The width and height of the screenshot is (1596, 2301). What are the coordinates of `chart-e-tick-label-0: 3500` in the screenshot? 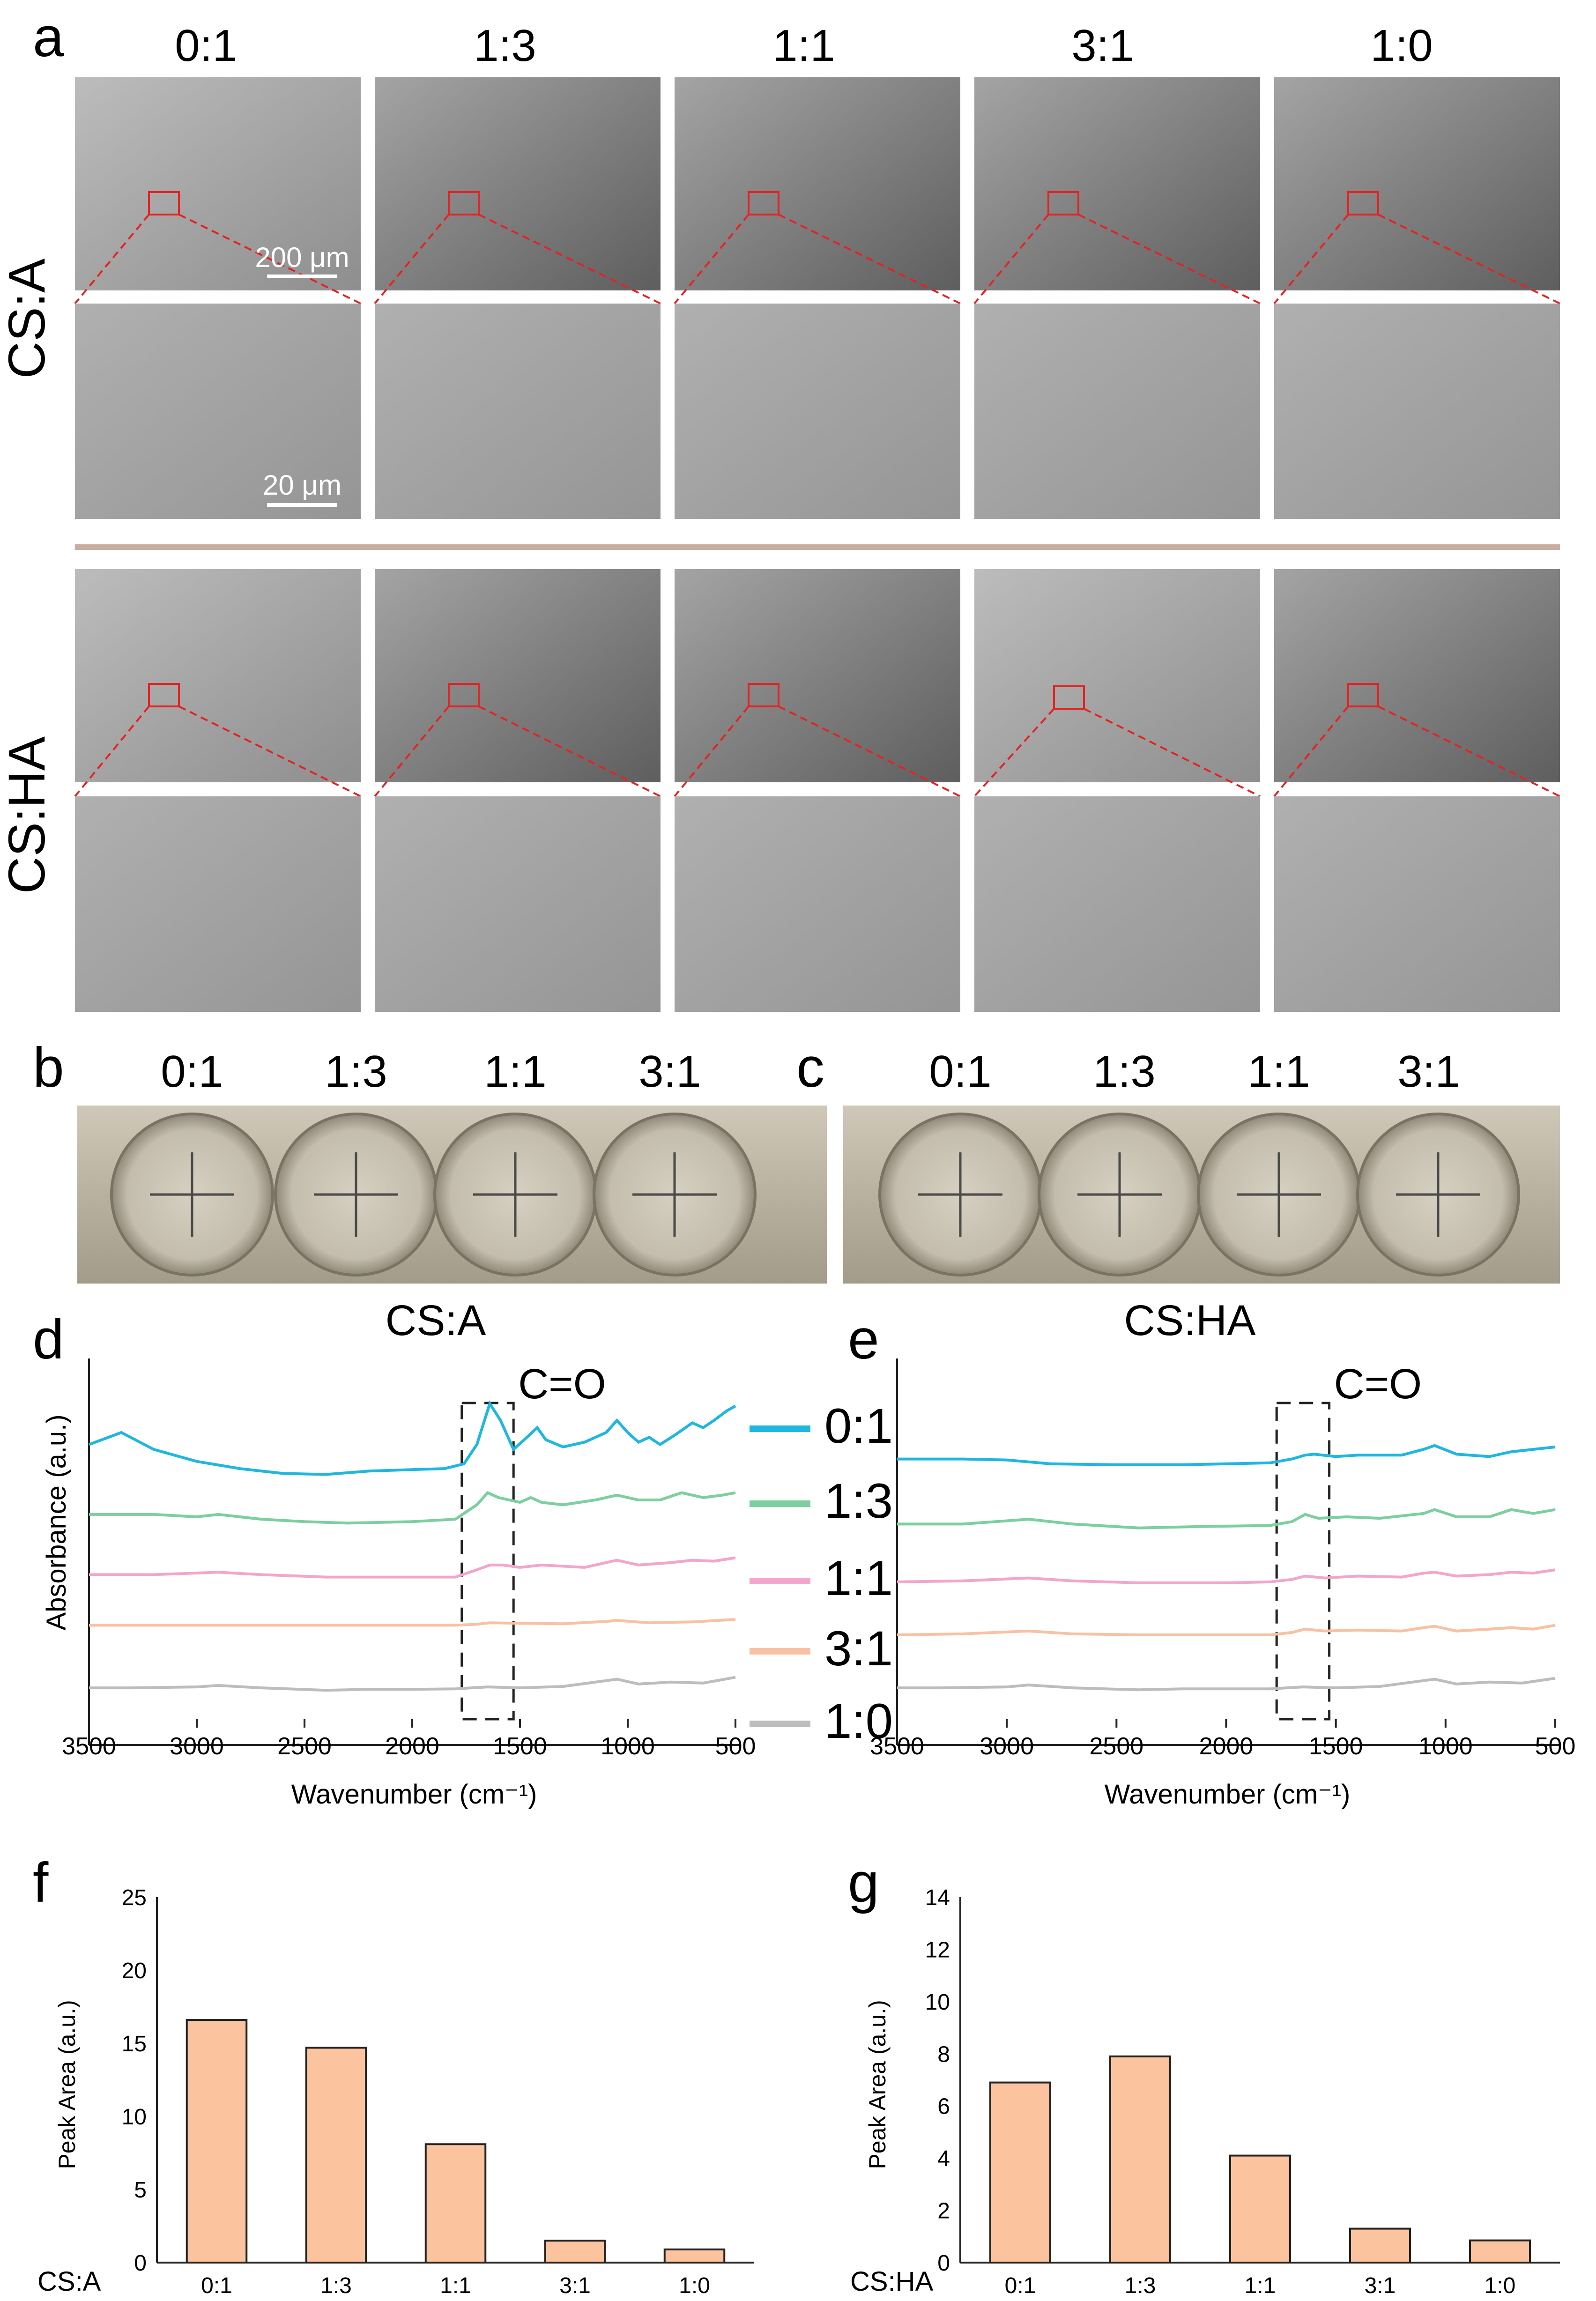 It's located at (897, 1747).